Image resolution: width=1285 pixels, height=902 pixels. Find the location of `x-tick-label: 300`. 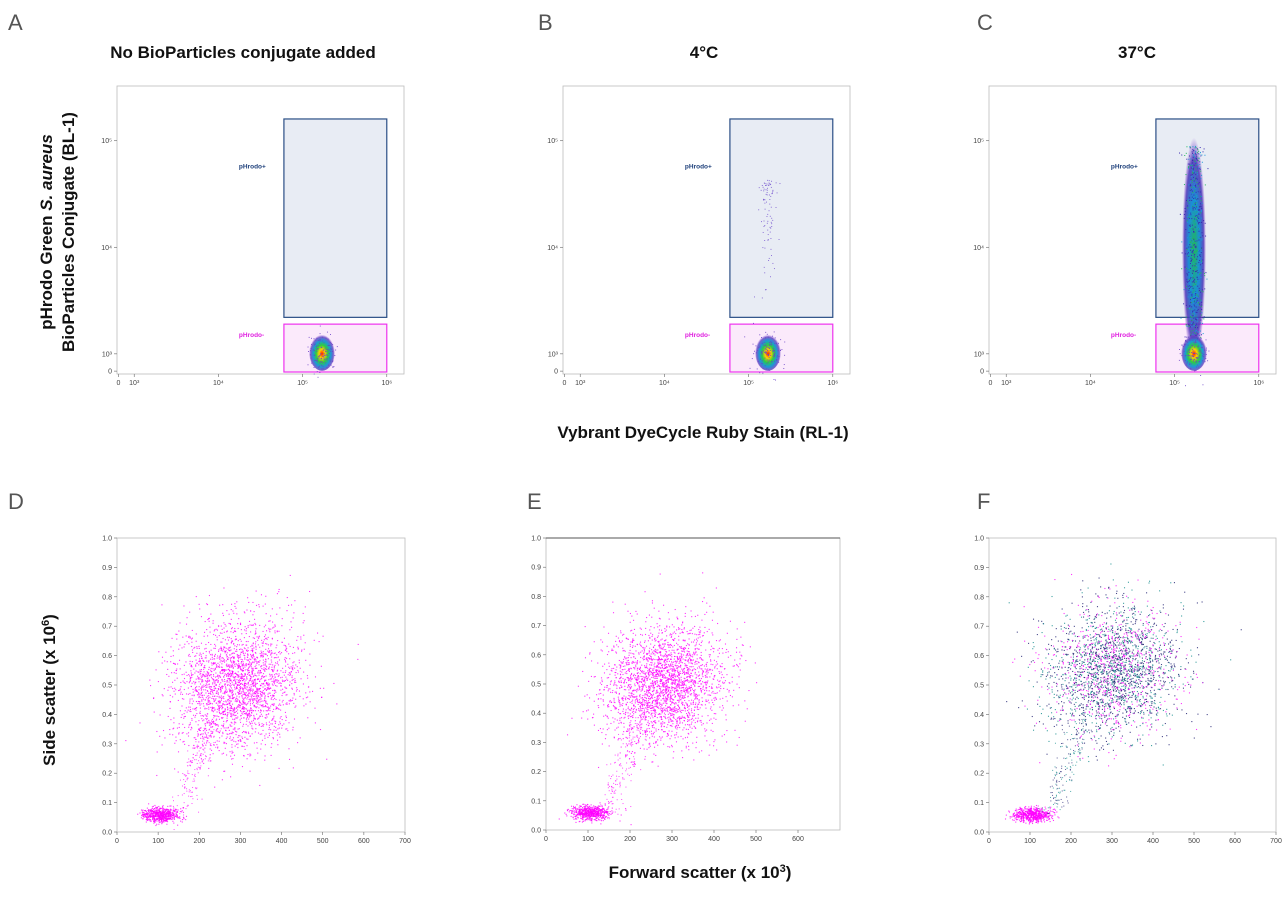

x-tick-label: 300 is located at coordinates (241, 841).